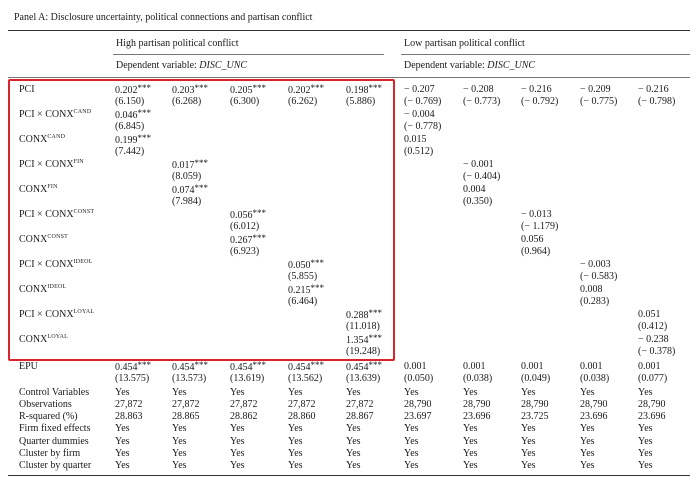 The width and height of the screenshot is (697, 502). Describe the element at coordinates (129, 416) in the screenshot. I see `stat-value: 28.863` at that location.